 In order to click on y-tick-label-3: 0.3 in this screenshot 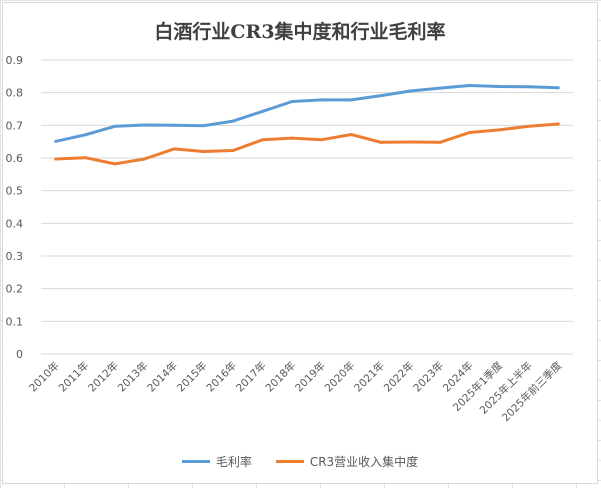, I will do `click(15, 256)`.